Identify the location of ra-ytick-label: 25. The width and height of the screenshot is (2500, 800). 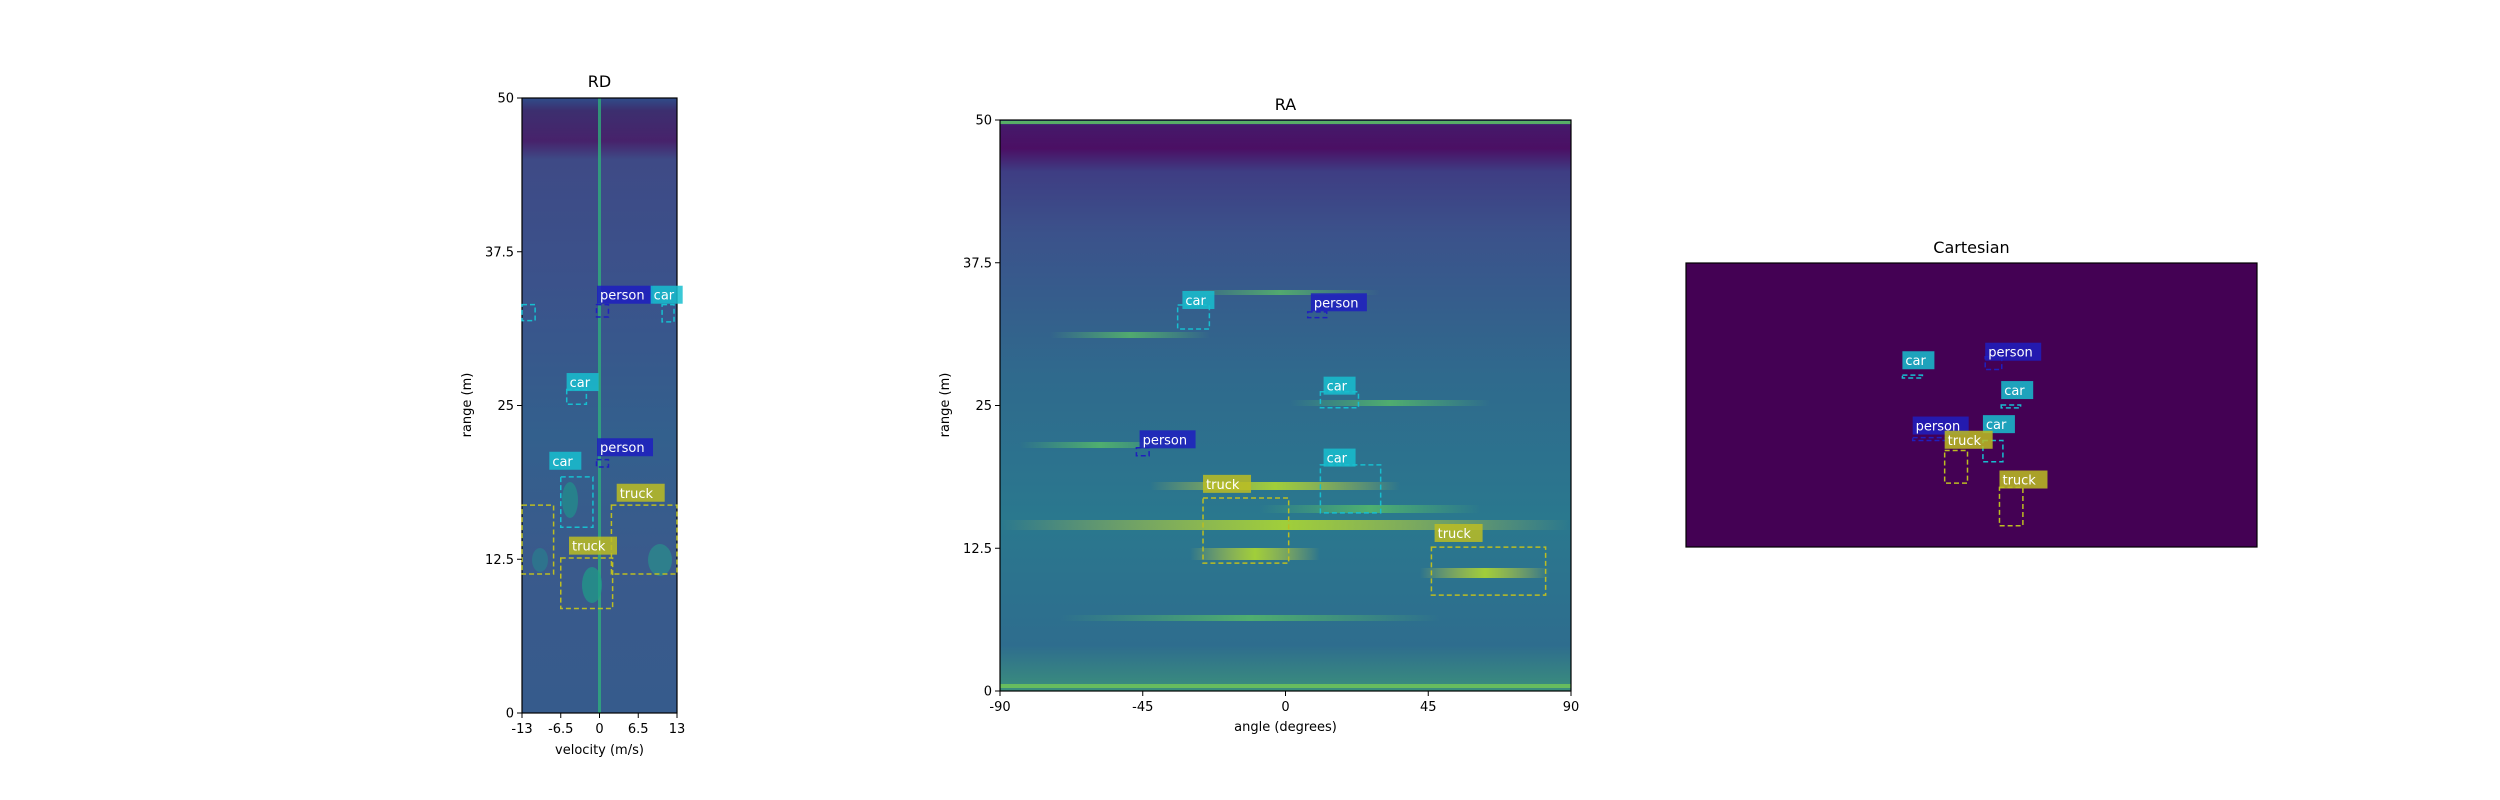
(983, 406).